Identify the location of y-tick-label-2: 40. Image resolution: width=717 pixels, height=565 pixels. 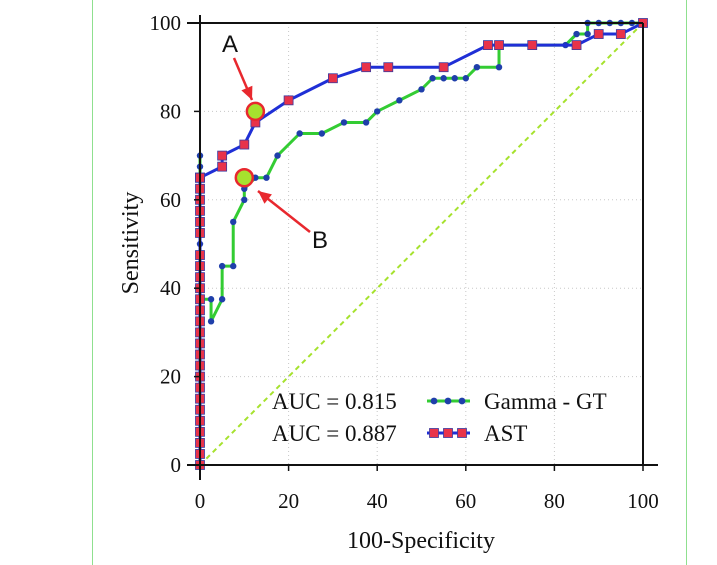
(170, 288).